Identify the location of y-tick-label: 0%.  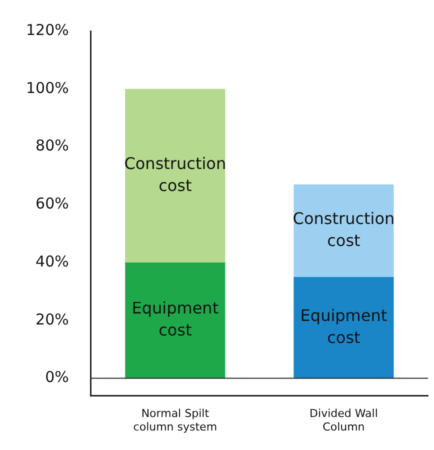
(57, 377).